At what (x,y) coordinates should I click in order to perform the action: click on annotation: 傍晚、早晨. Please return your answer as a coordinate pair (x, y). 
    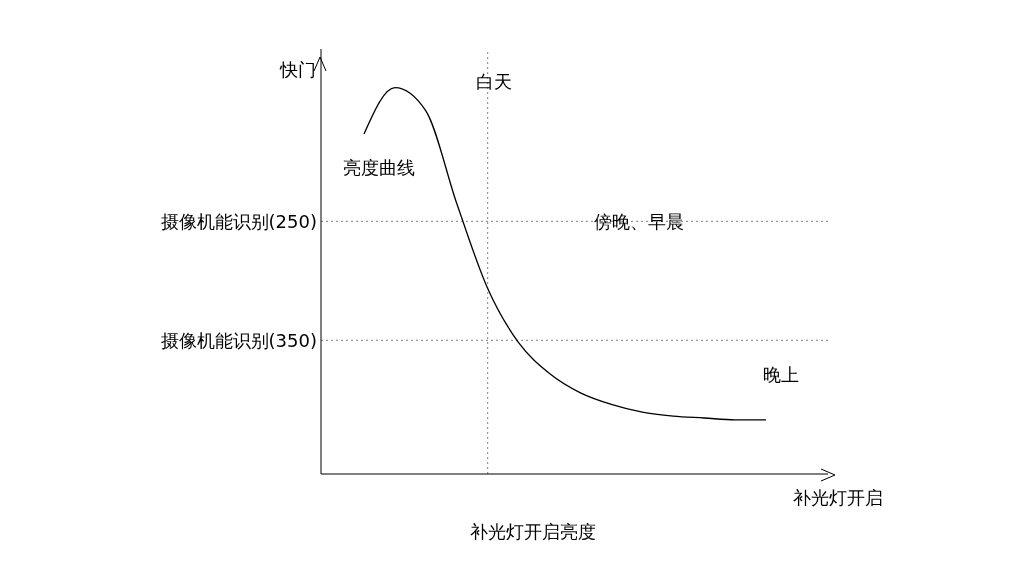
    Looking at the image, I should click on (639, 222).